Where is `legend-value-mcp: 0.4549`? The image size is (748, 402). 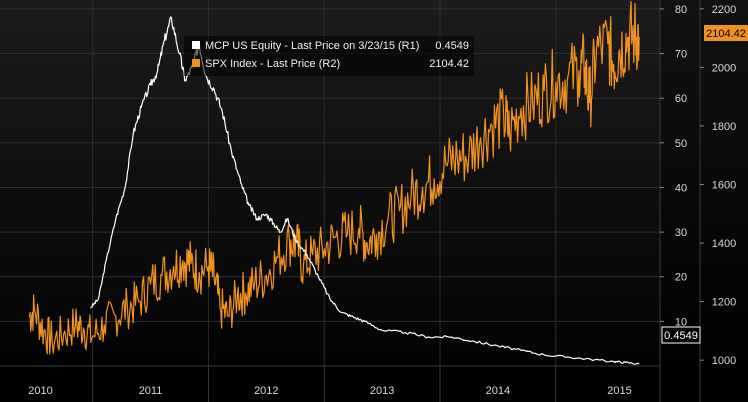 legend-value-mcp: 0.4549 is located at coordinates (452, 46).